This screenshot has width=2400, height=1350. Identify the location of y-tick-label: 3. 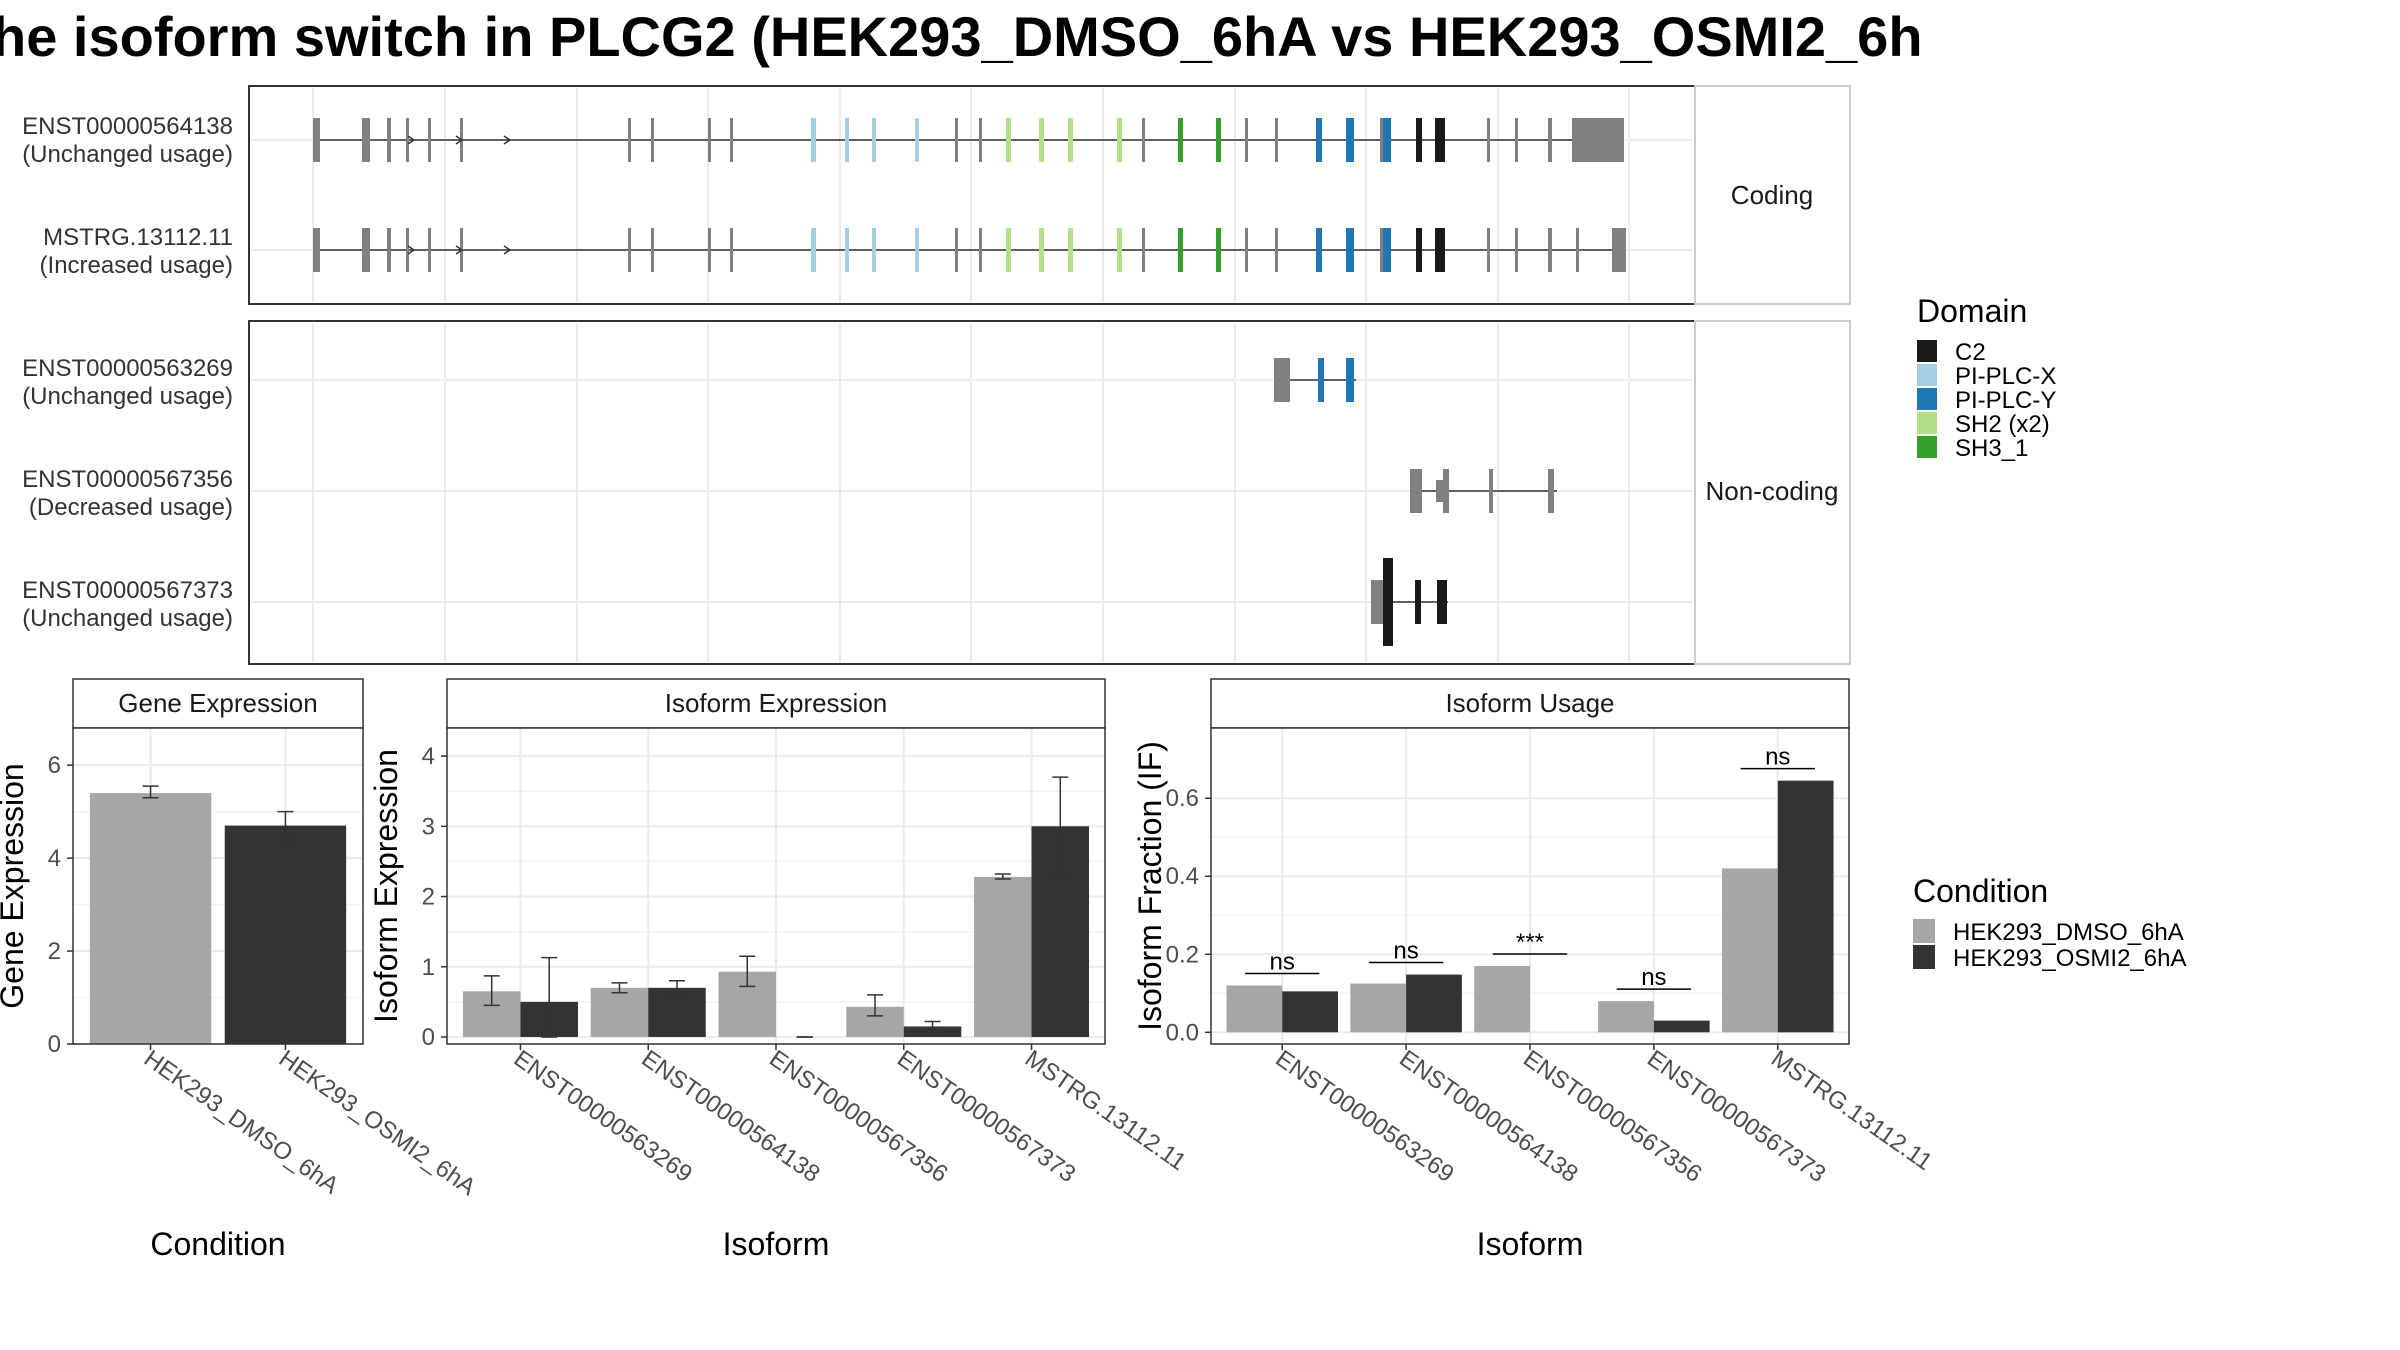
(428, 826).